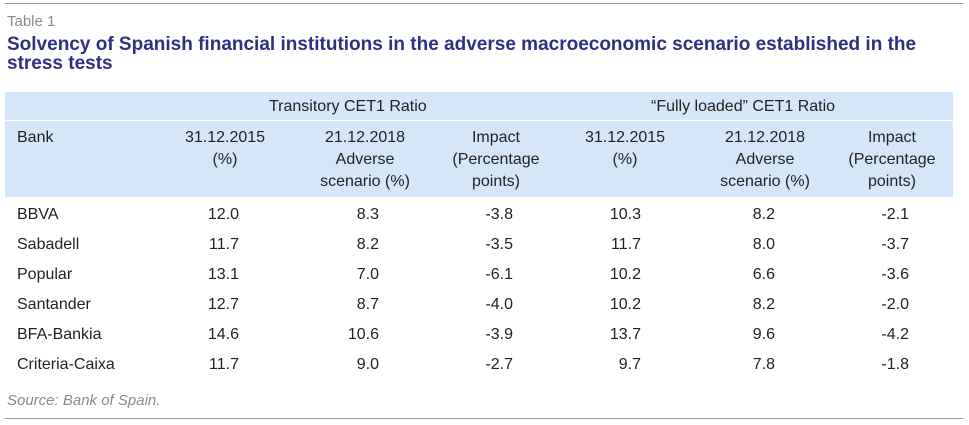 The height and width of the screenshot is (425, 969). Describe the element at coordinates (84, 400) in the screenshot. I see `source-note: Source: Bank of Spain.` at that location.